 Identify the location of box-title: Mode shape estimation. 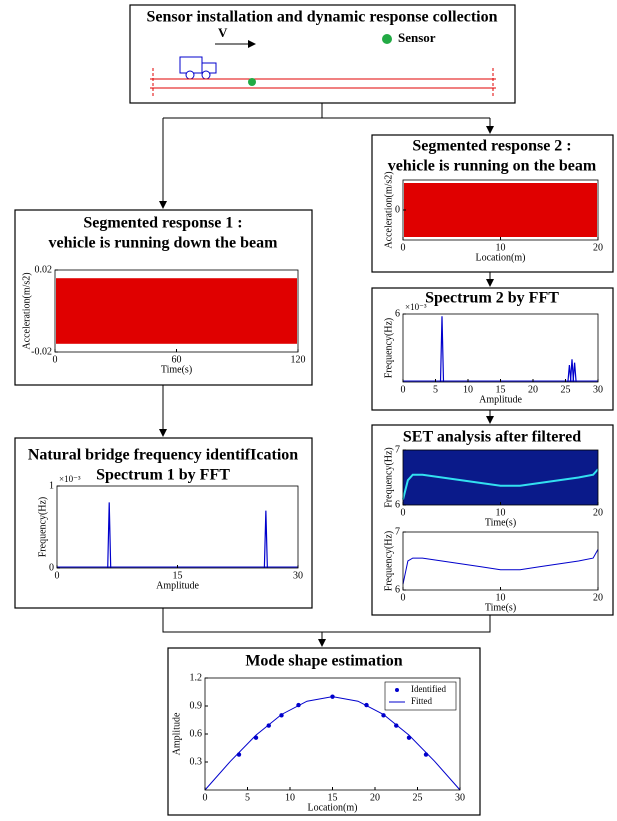
(323, 661).